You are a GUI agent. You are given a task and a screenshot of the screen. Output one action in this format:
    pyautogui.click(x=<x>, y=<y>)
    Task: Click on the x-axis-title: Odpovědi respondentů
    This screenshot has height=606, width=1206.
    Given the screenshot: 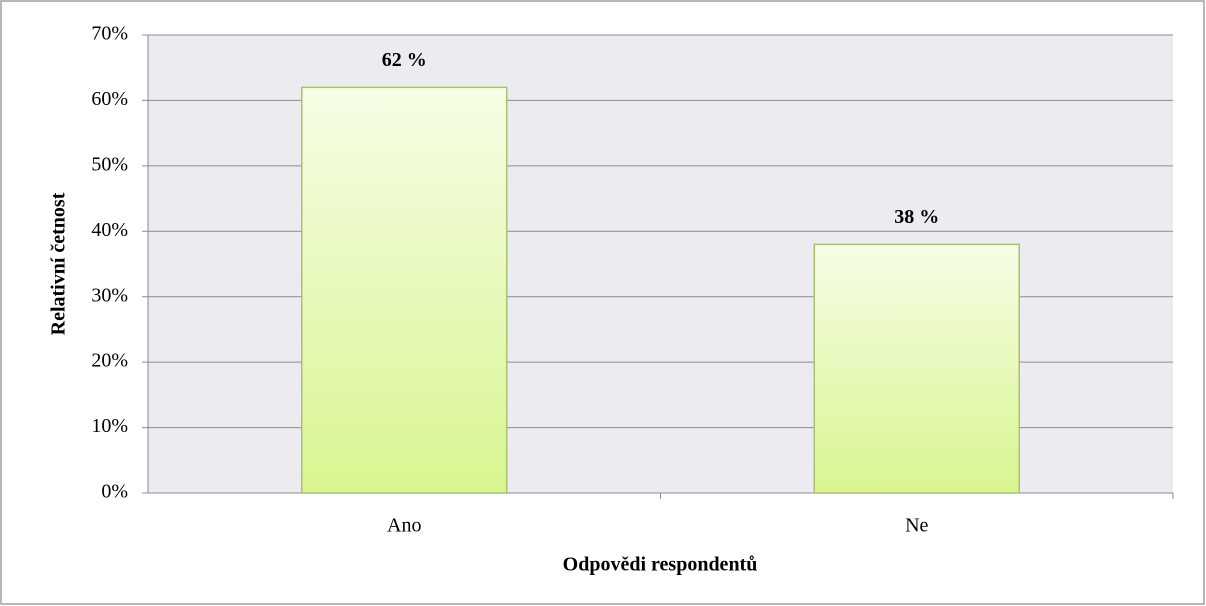 What is the action you would take?
    pyautogui.click(x=660, y=565)
    